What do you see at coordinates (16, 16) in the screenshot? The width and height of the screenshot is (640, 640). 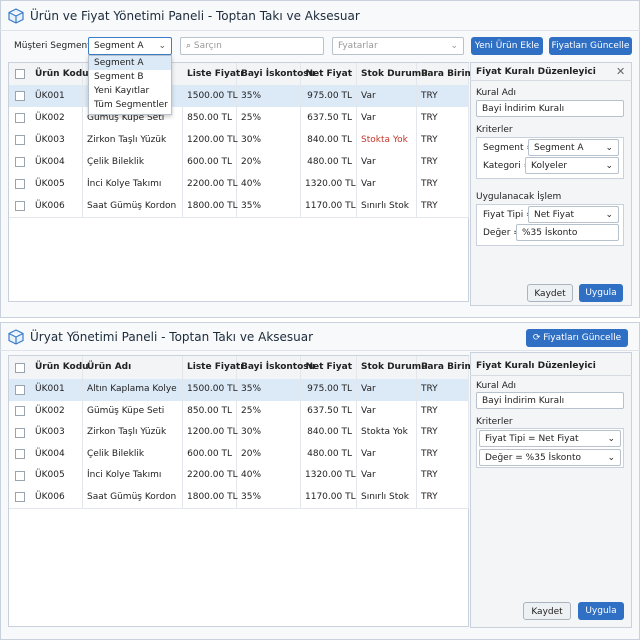 I see `app-icon` at bounding box center [16, 16].